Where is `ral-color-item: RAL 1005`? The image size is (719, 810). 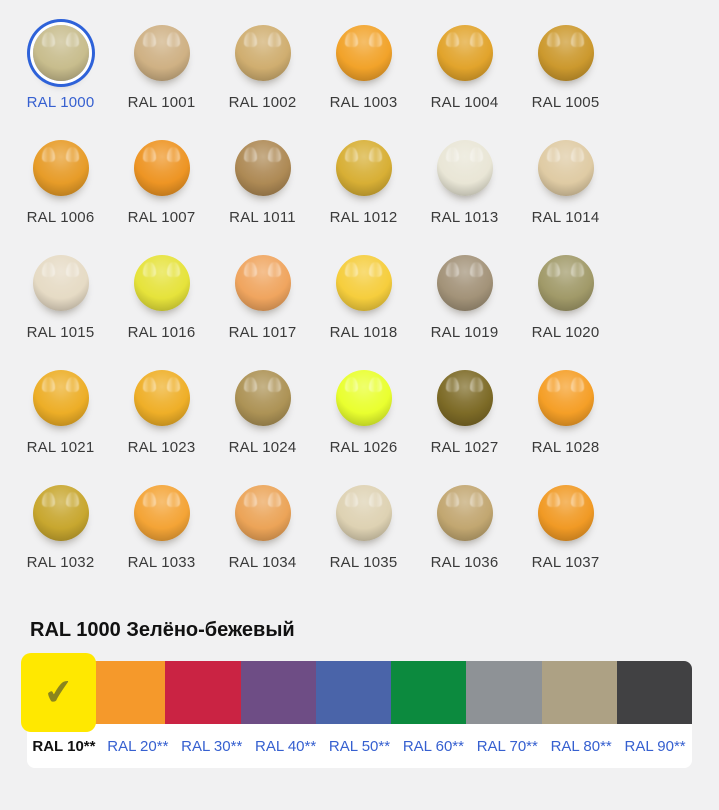 ral-color-item: RAL 1005 is located at coordinates (565, 71).